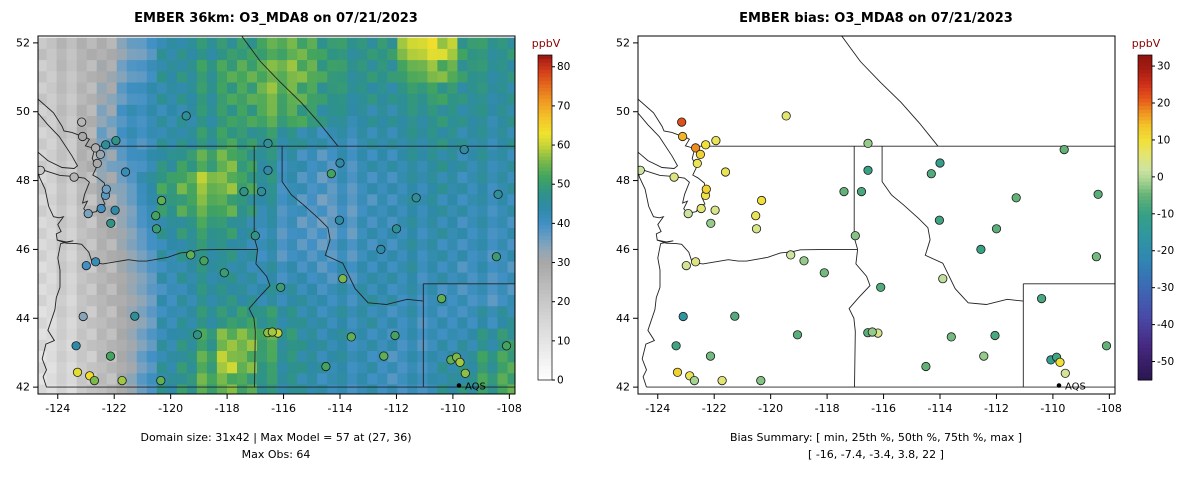 The height and width of the screenshot is (479, 1200). What do you see at coordinates (23, 318) in the screenshot?
I see `y-axis-tick-label: 44` at bounding box center [23, 318].